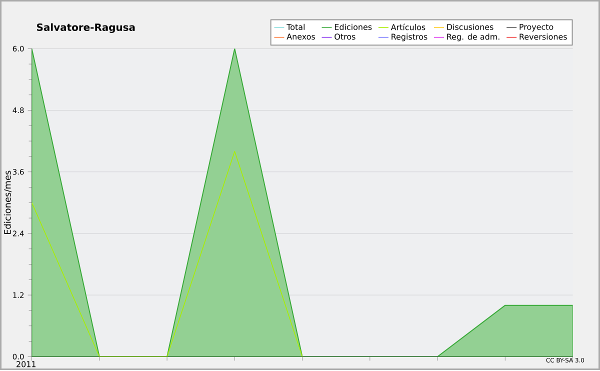  Describe the element at coordinates (86, 29) in the screenshot. I see `chart-title: Salvatore-Ragusa` at that location.